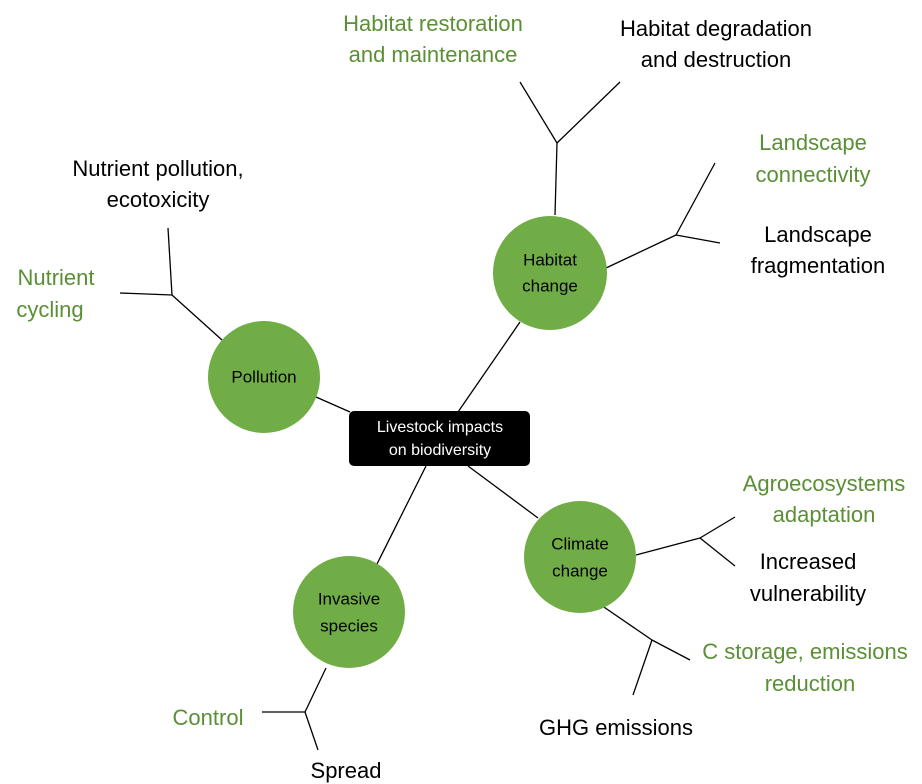 This screenshot has height=784, width=922. What do you see at coordinates (824, 483) in the screenshot?
I see `branch-label: Agroecosystems` at bounding box center [824, 483].